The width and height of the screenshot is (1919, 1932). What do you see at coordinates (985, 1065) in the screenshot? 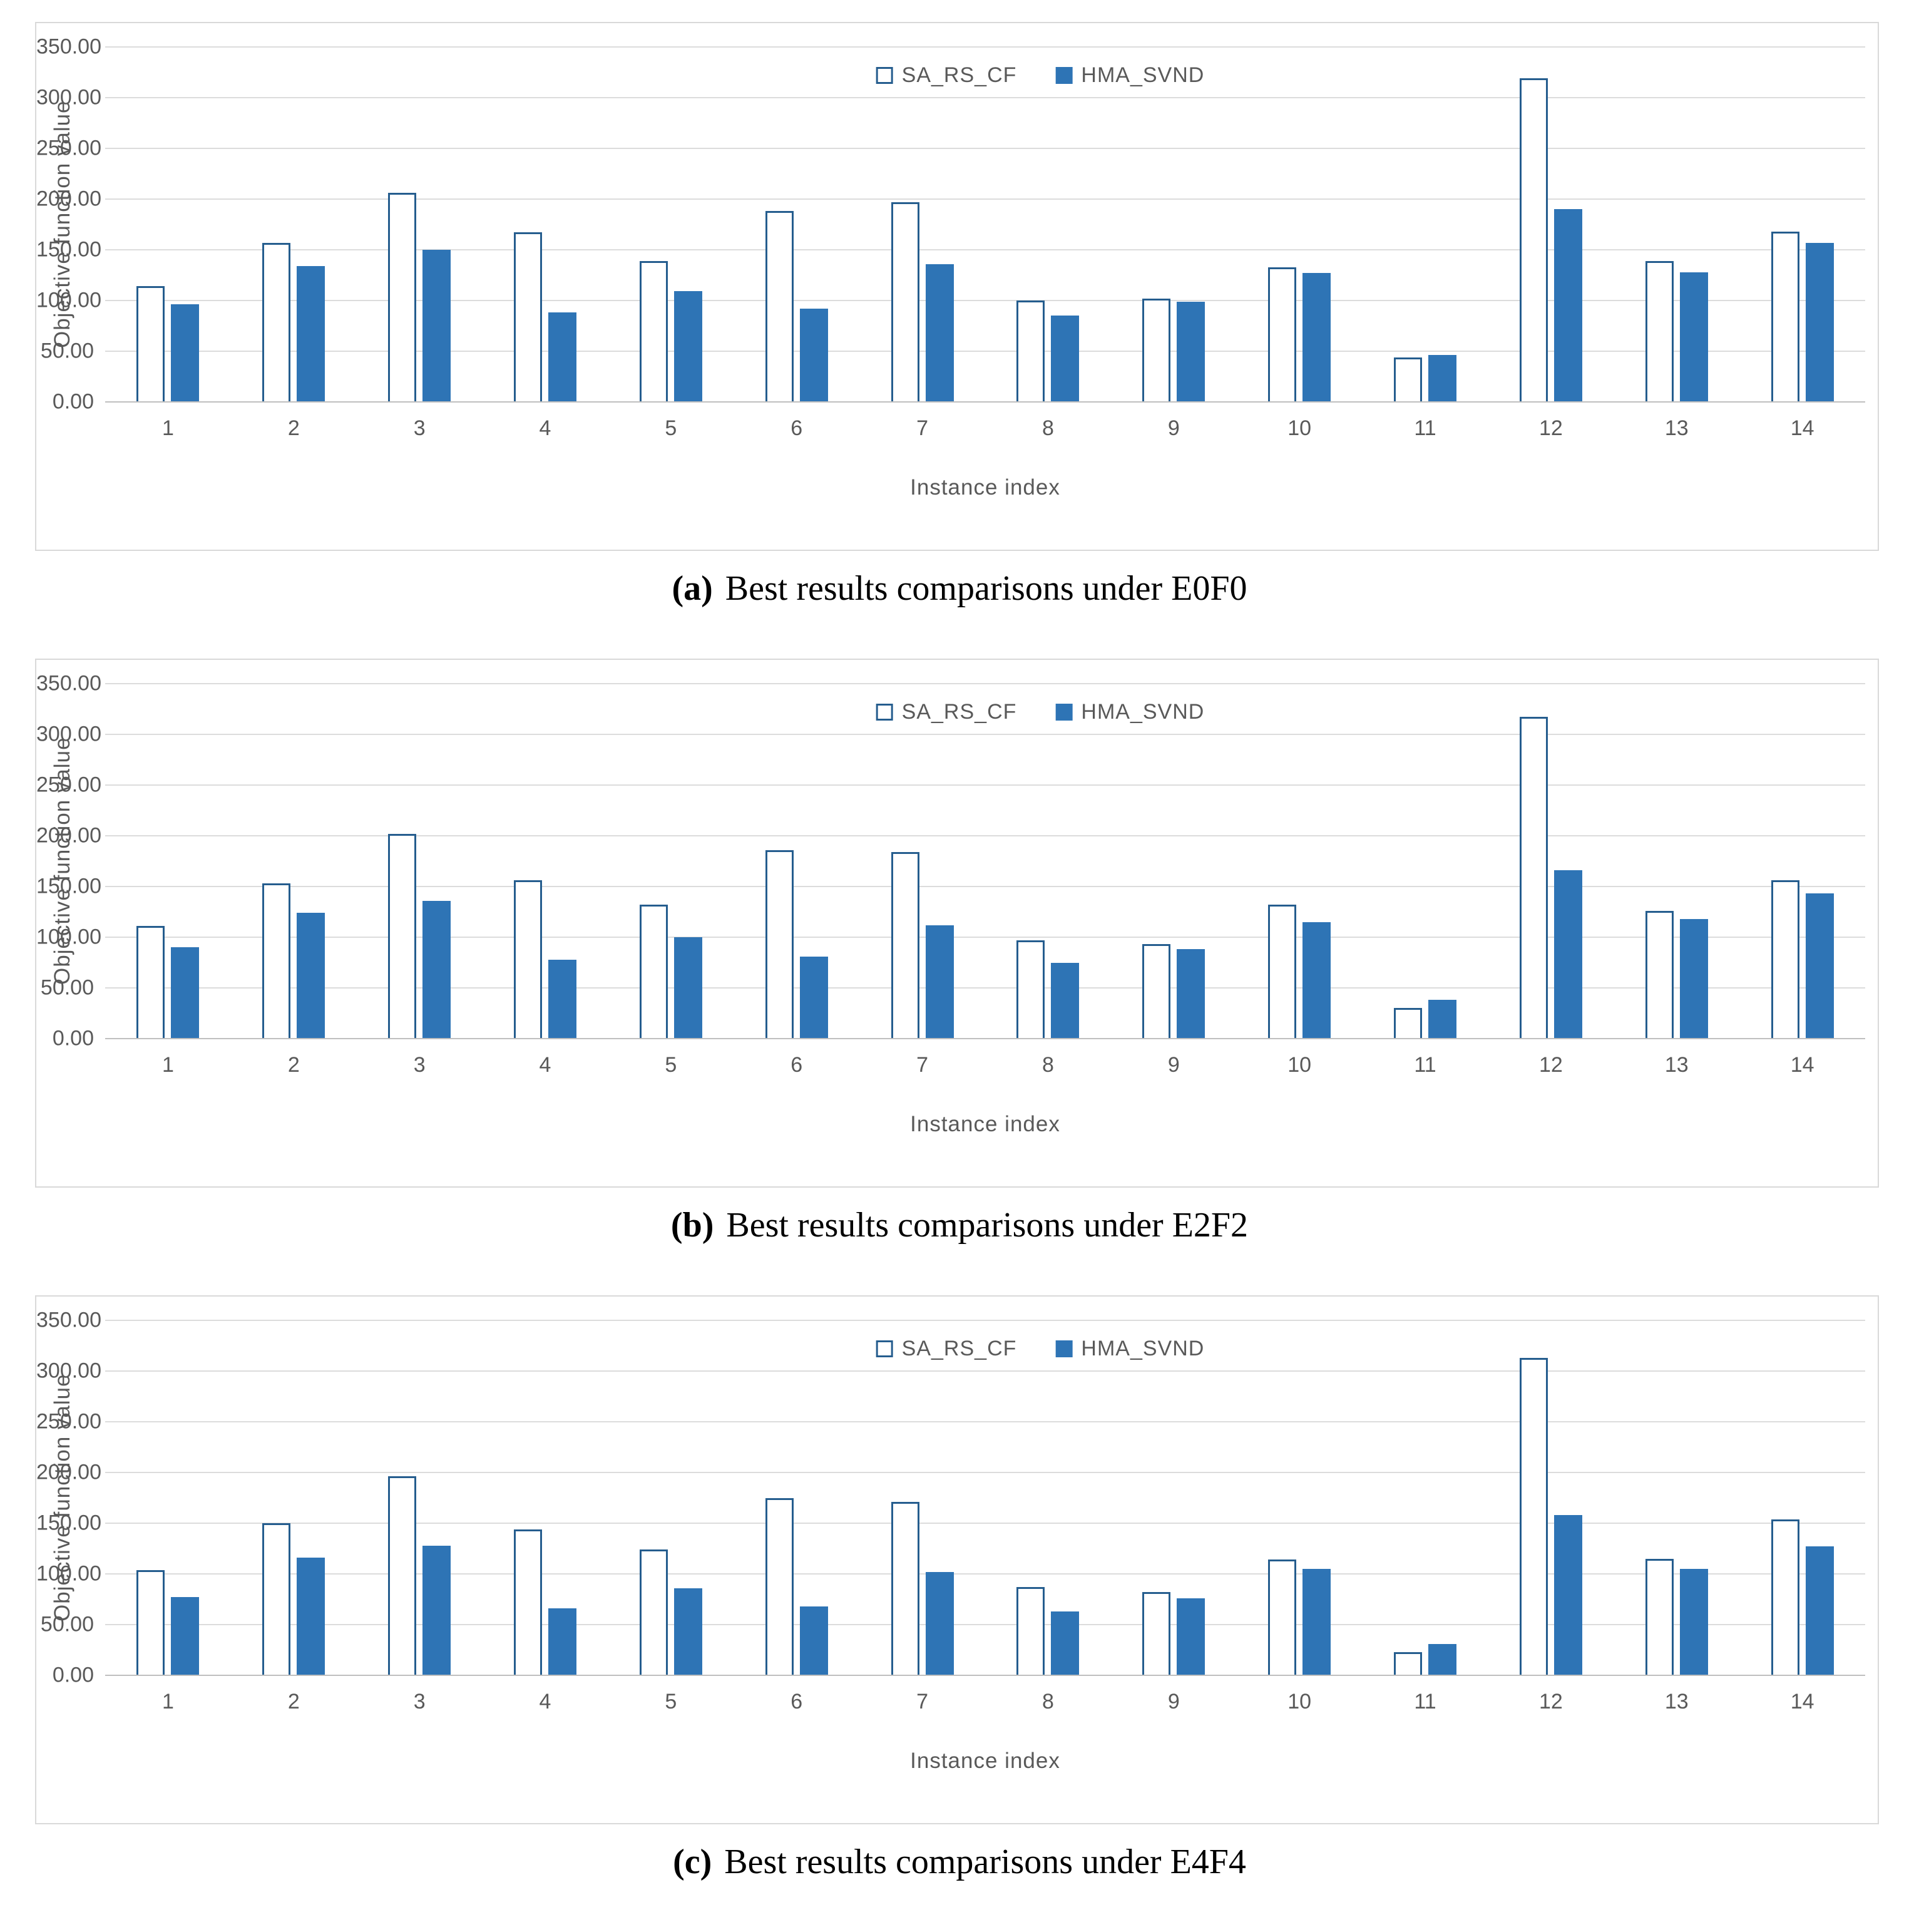
I see `x-axis-labels: 1 2 3 4 5 6 7 8 9 10 11 12 13 14` at bounding box center [985, 1065].